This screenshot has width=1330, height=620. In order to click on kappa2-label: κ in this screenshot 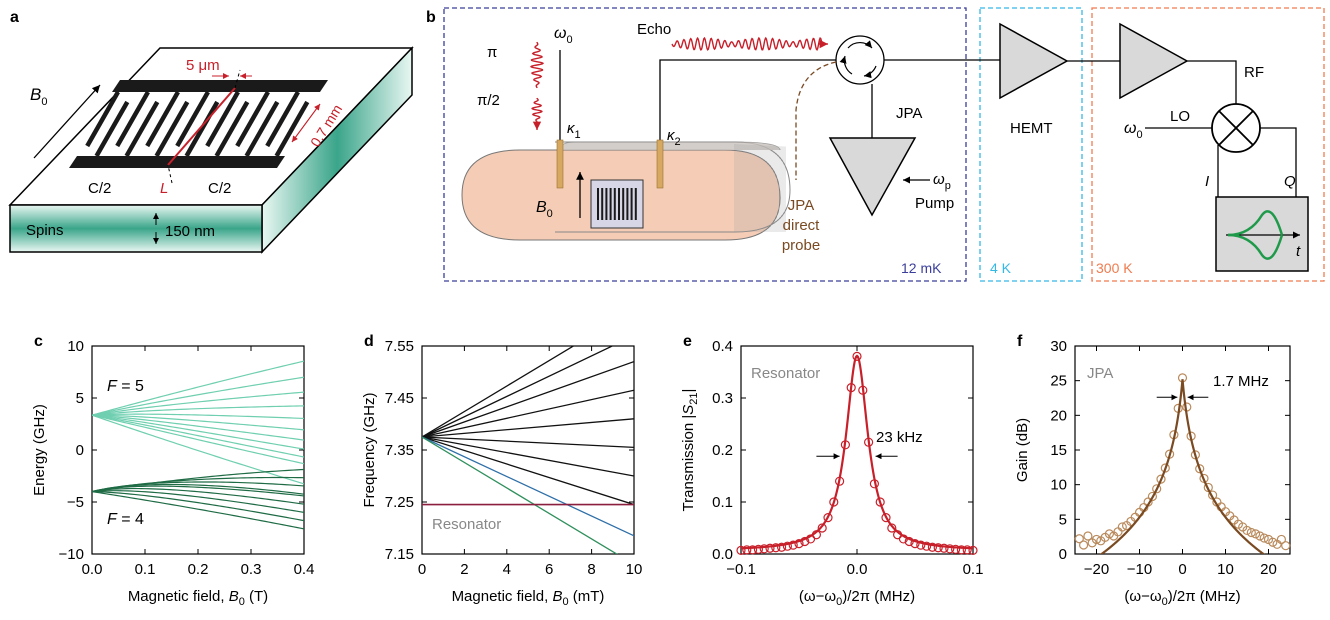, I will do `click(671, 135)`.